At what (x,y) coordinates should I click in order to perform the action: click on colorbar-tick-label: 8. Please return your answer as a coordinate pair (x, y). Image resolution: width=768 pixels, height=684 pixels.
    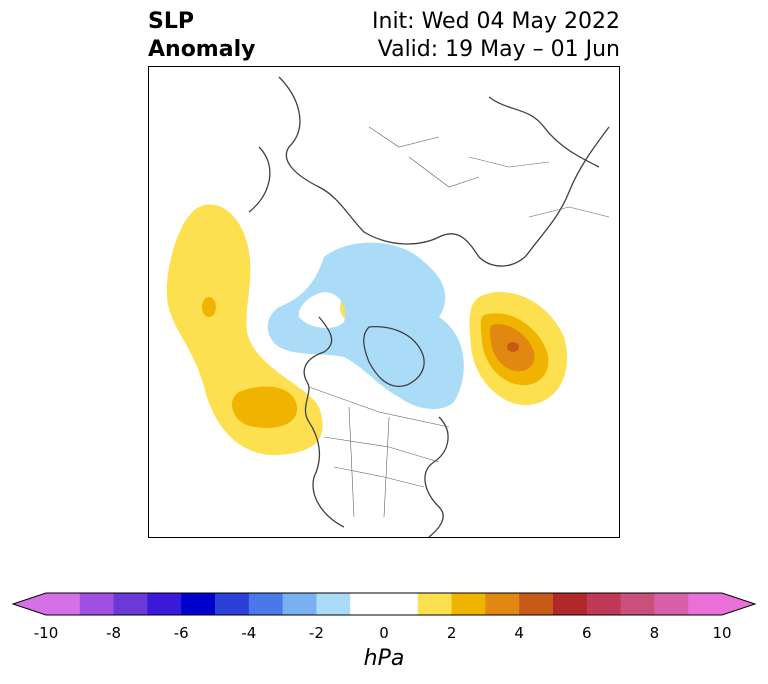
    Looking at the image, I should click on (654, 633).